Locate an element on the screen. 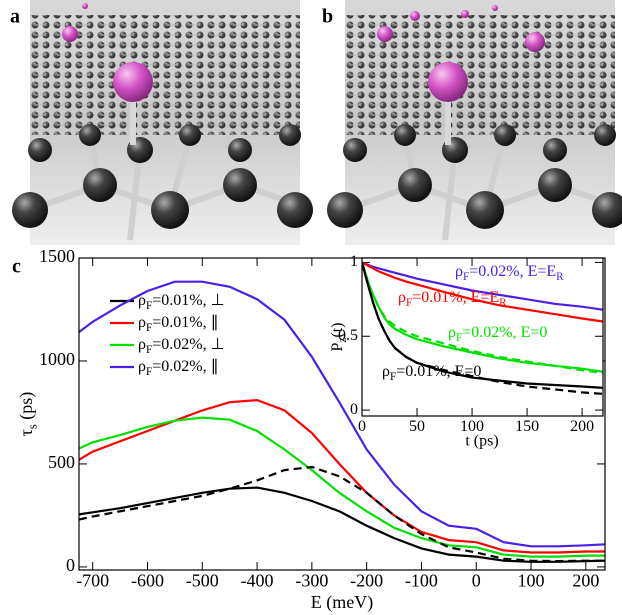 The image size is (622, 615). x-tick-label: 150 is located at coordinates (527, 426).